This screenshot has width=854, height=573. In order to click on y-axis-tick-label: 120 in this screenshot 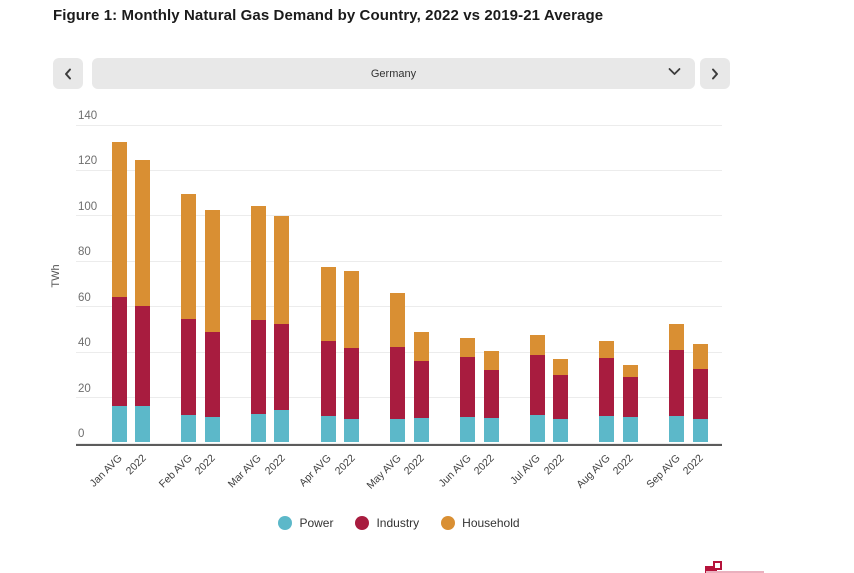, I will do `click(88, 161)`.